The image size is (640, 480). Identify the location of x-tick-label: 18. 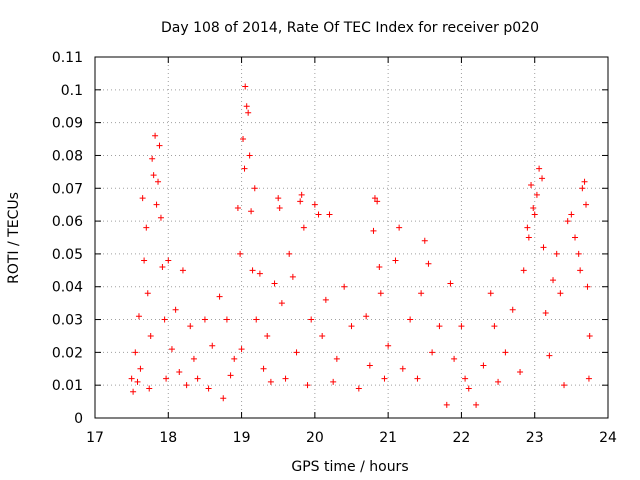
(168, 438).